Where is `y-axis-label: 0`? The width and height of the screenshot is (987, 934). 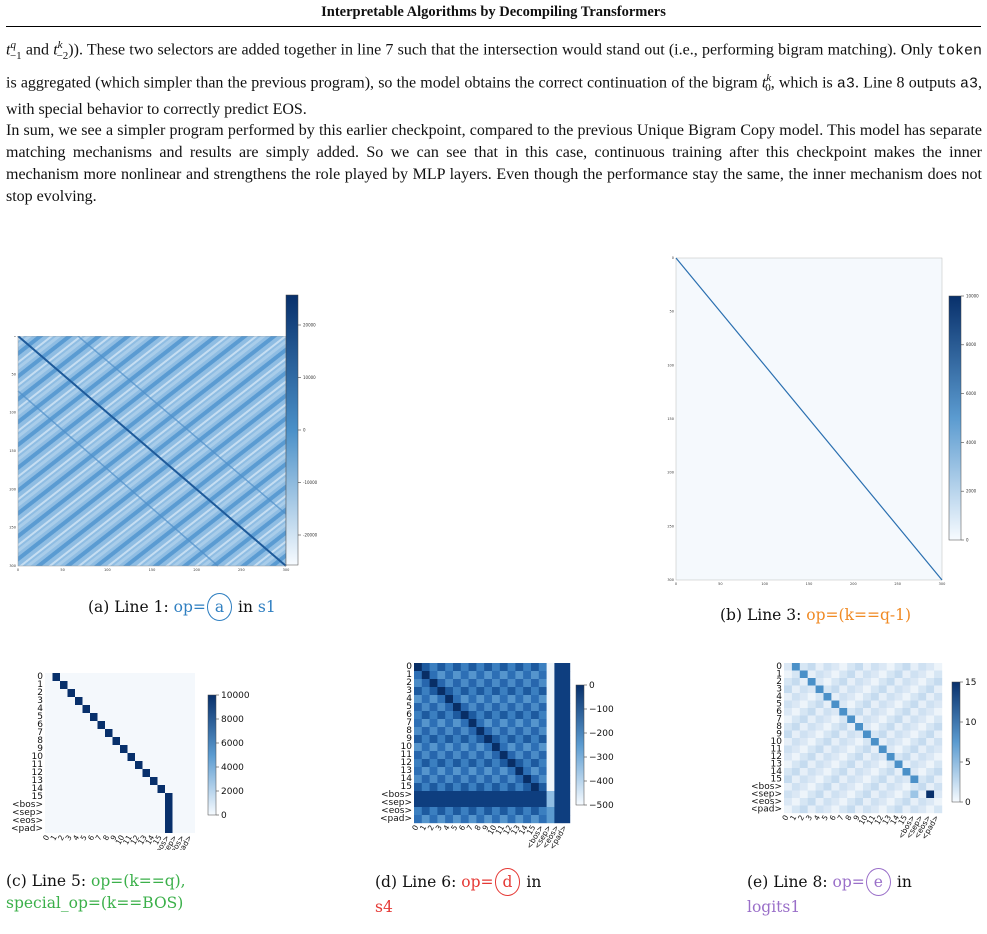 y-axis-label: 0 is located at coordinates (779, 667).